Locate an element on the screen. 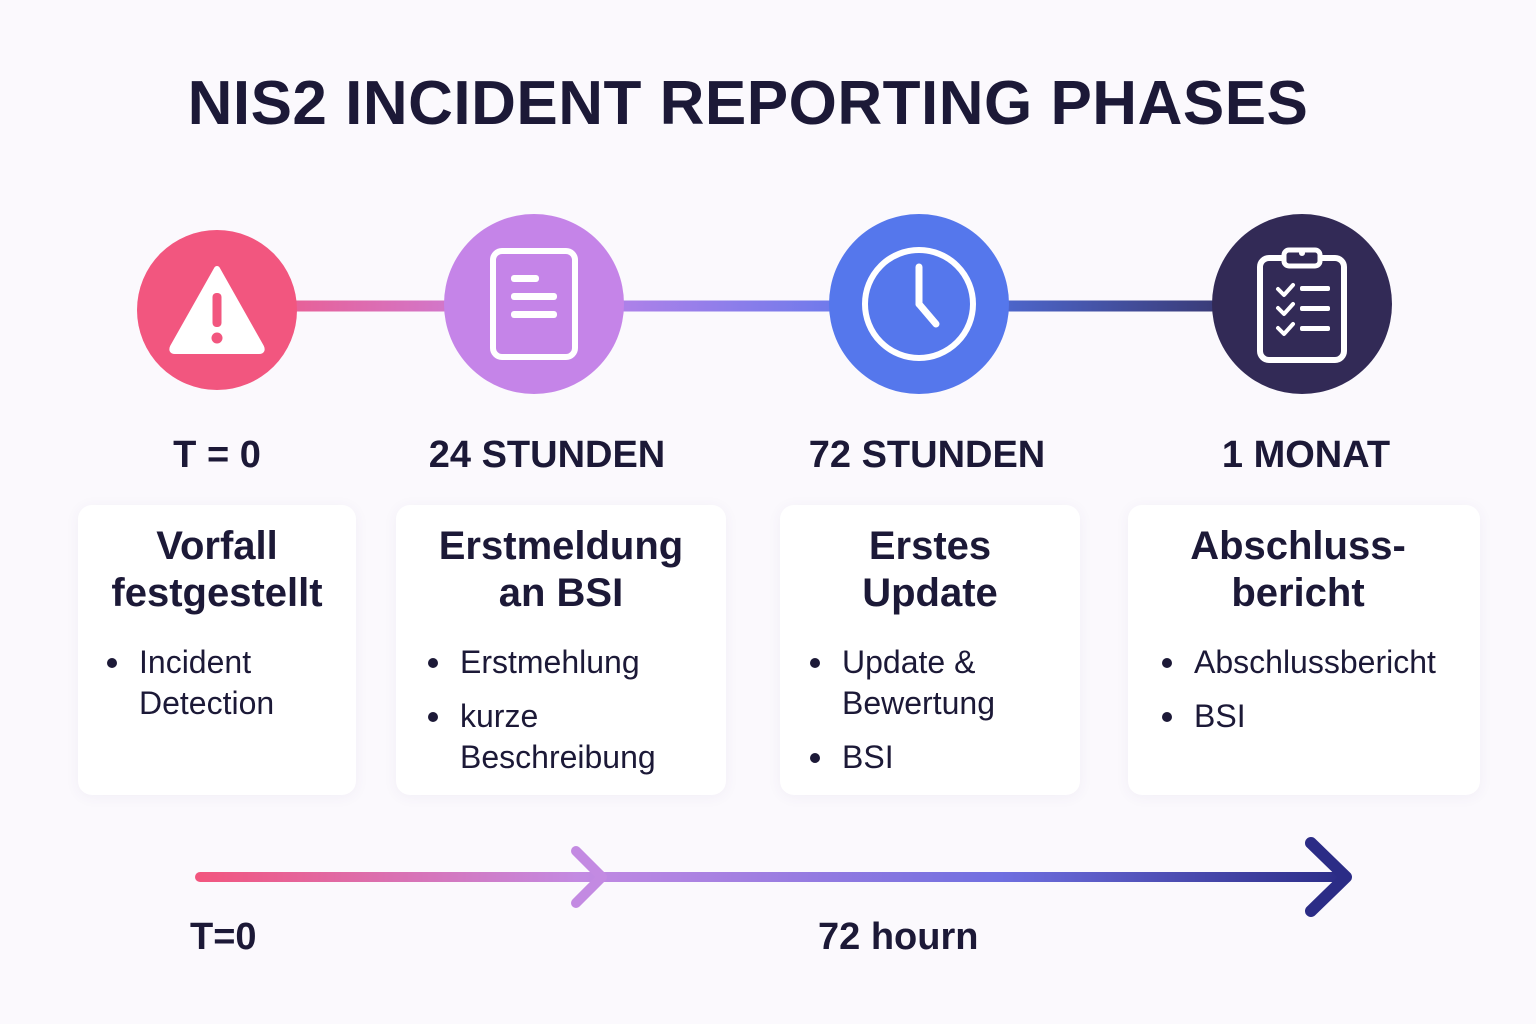  page-title: NIS2 INCIDENT REPORTING PHASES is located at coordinates (748, 103).